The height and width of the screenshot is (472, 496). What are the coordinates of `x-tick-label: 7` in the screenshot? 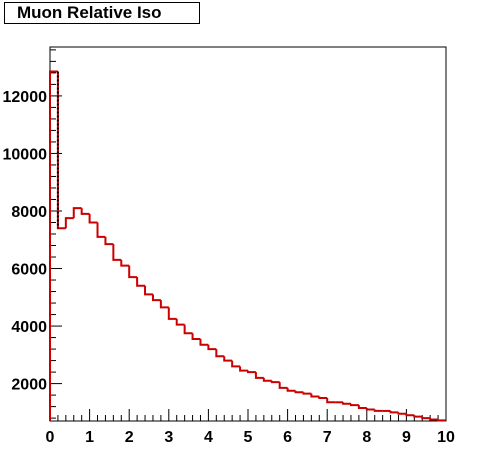 It's located at (327, 437).